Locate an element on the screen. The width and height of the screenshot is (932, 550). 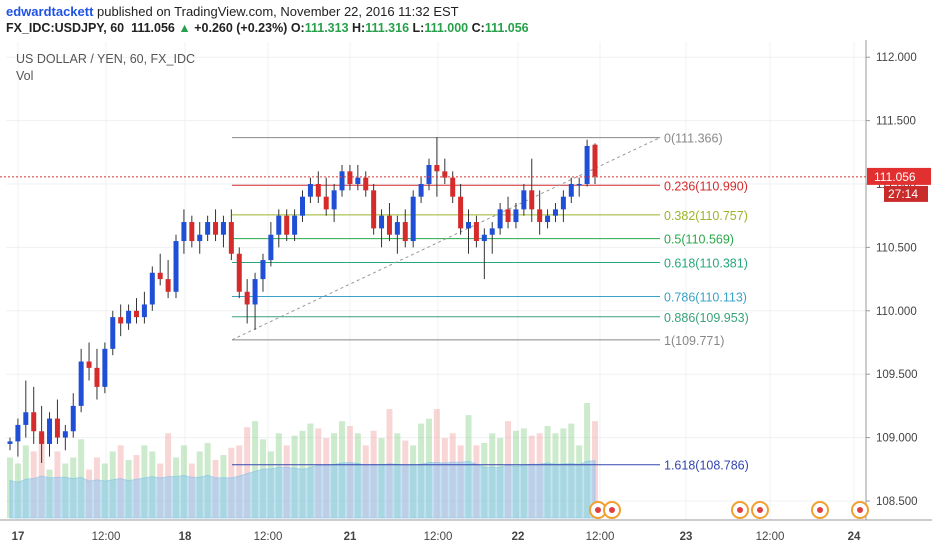
y-tick-label: 108.500 is located at coordinates (897, 502).